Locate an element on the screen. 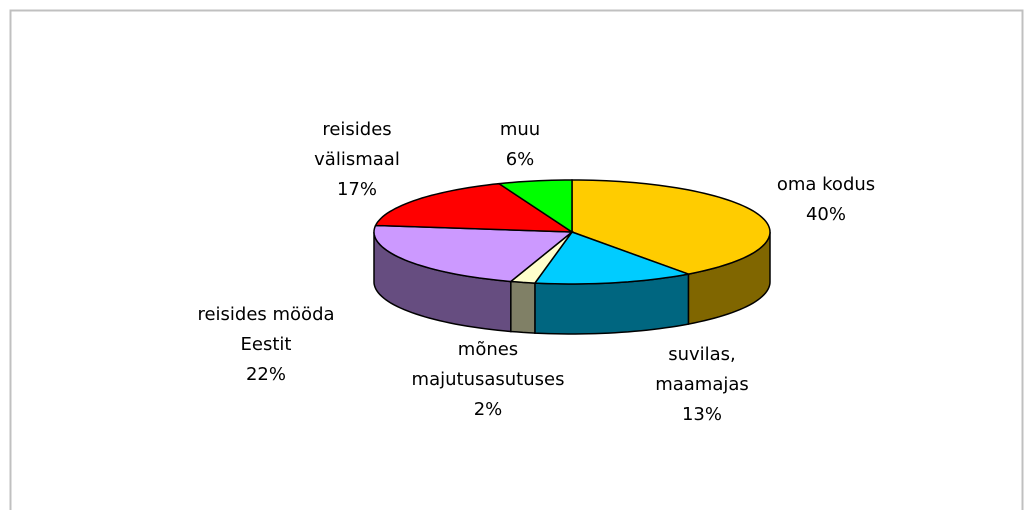 Image resolution: width=1033 pixels, height=510 pixels. data-label: mõnes majutusasutuses 2% is located at coordinates (488, 380).